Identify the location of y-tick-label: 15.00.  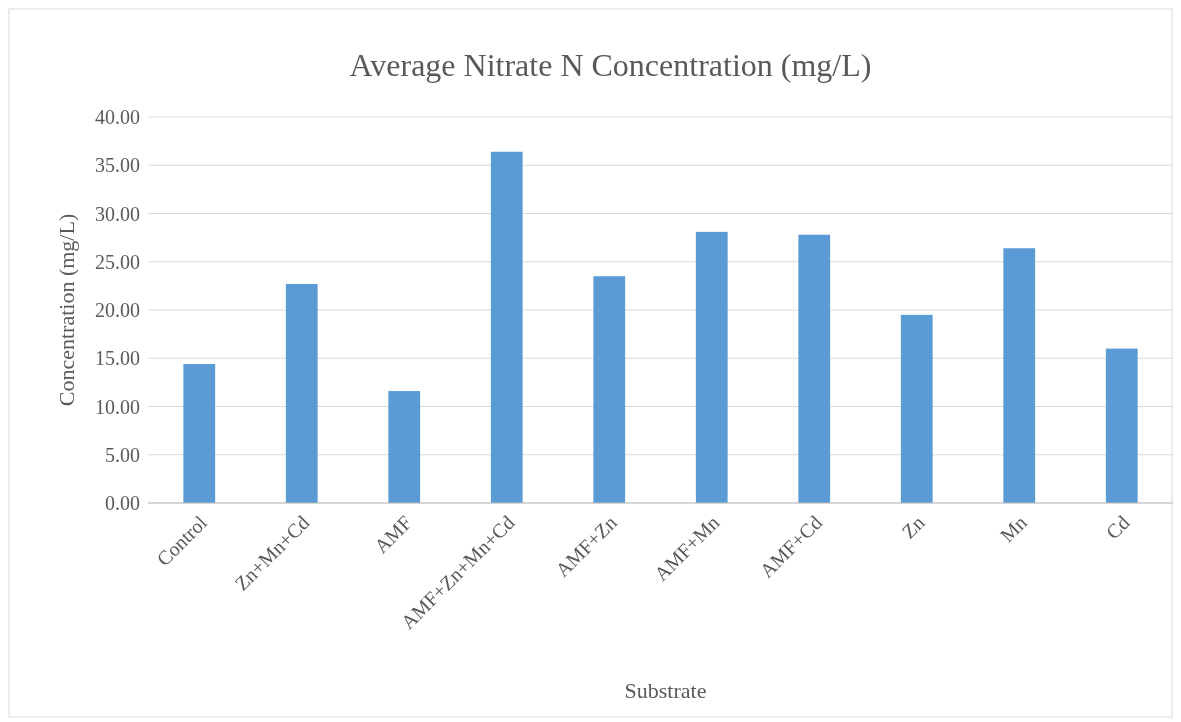
(117, 358).